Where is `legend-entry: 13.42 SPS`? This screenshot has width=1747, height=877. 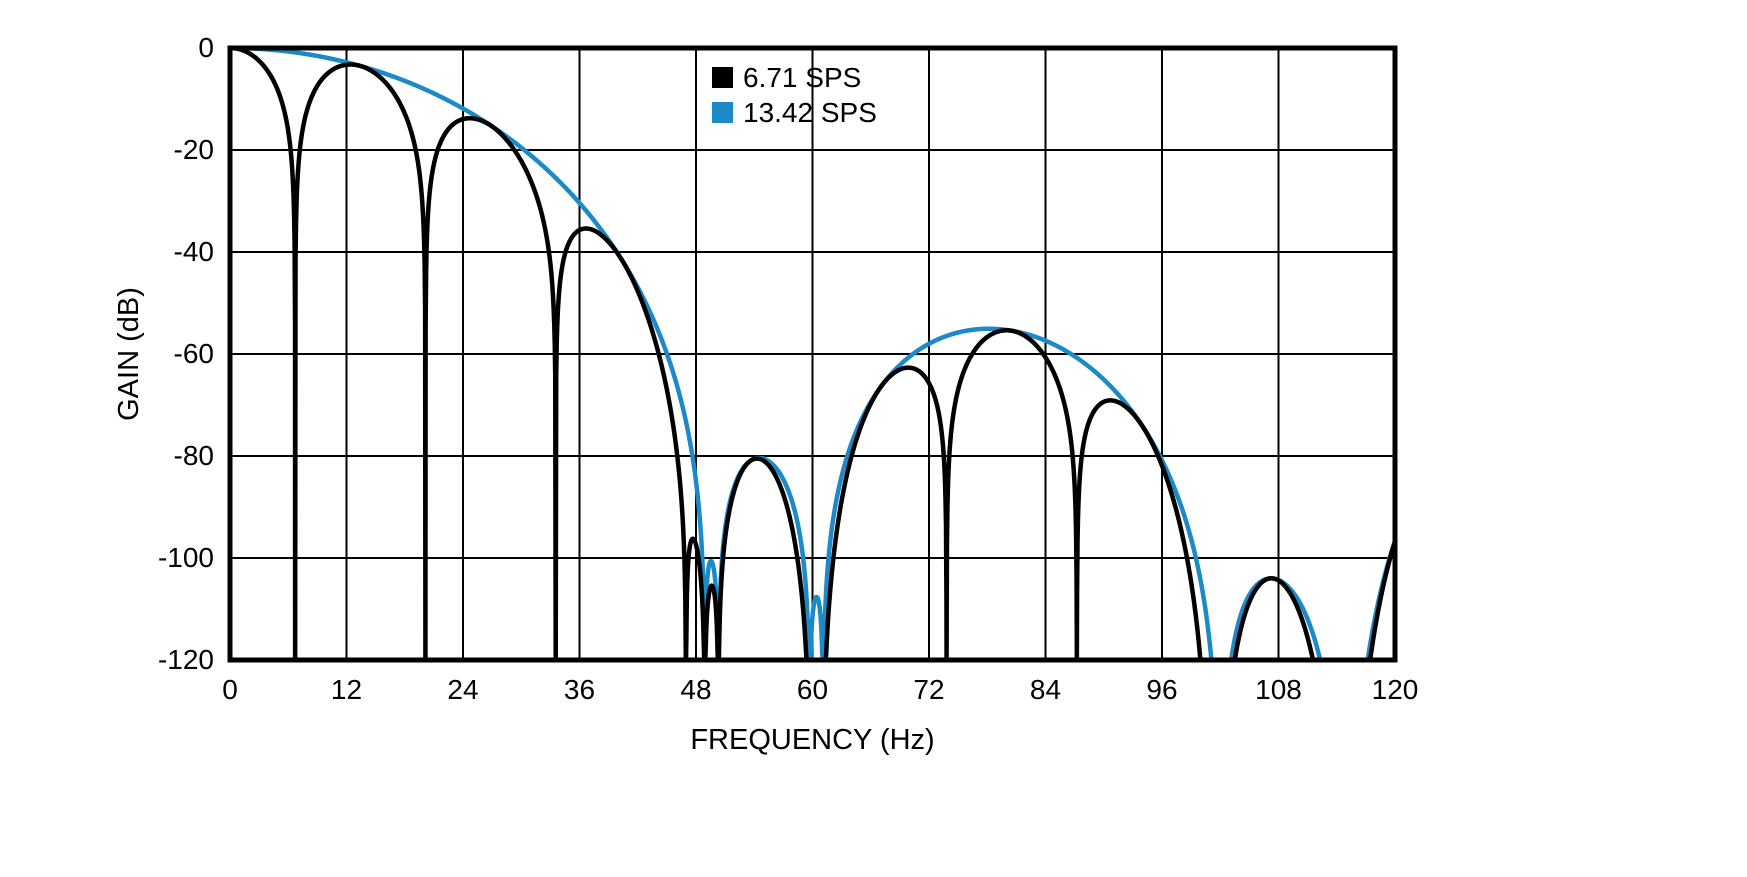
legend-entry: 13.42 SPS is located at coordinates (794, 112).